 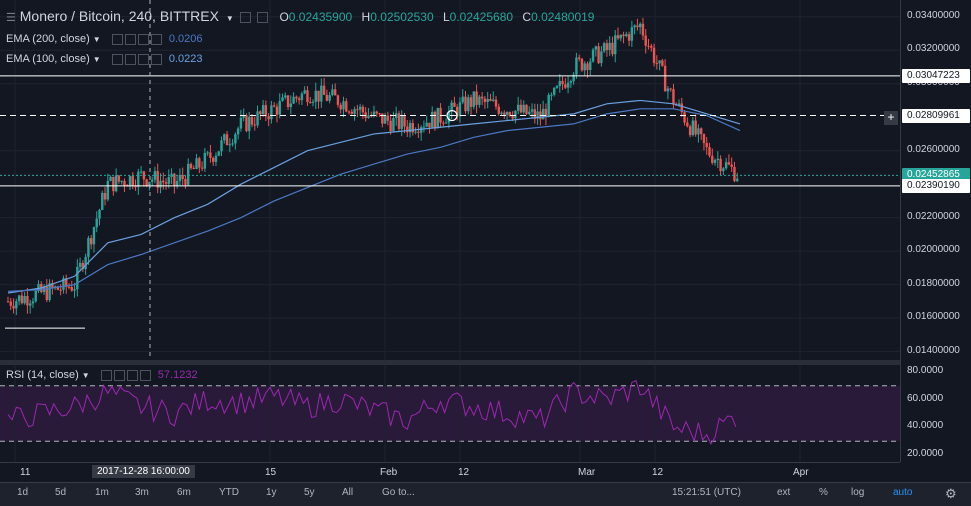 I want to click on rsi-tick-label: 40.0000, so click(x=925, y=426).